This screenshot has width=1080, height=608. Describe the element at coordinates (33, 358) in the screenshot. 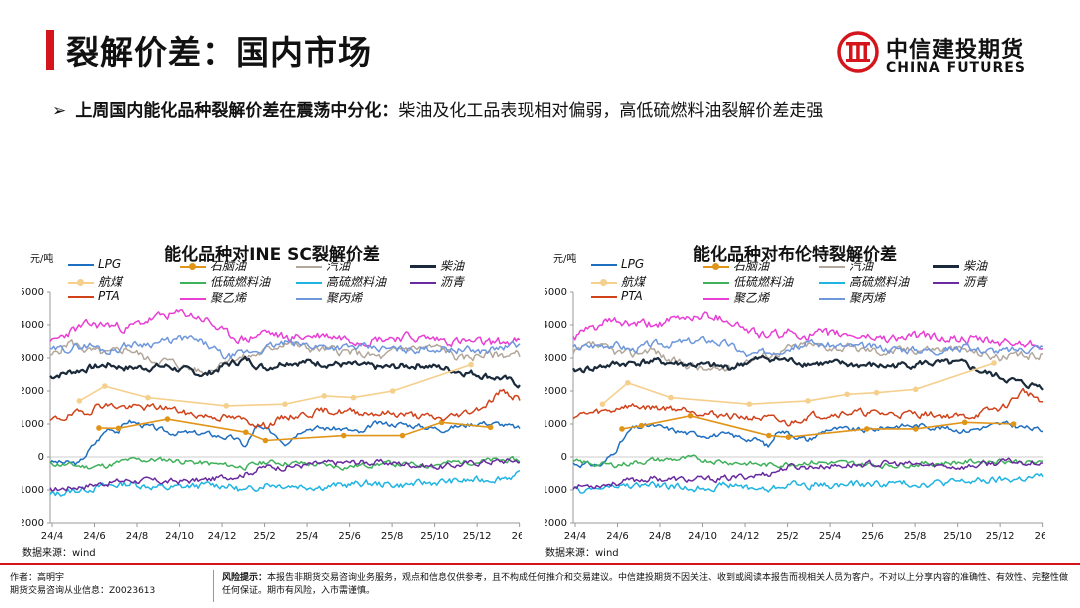

I see `y-tick-label: 3000` at that location.